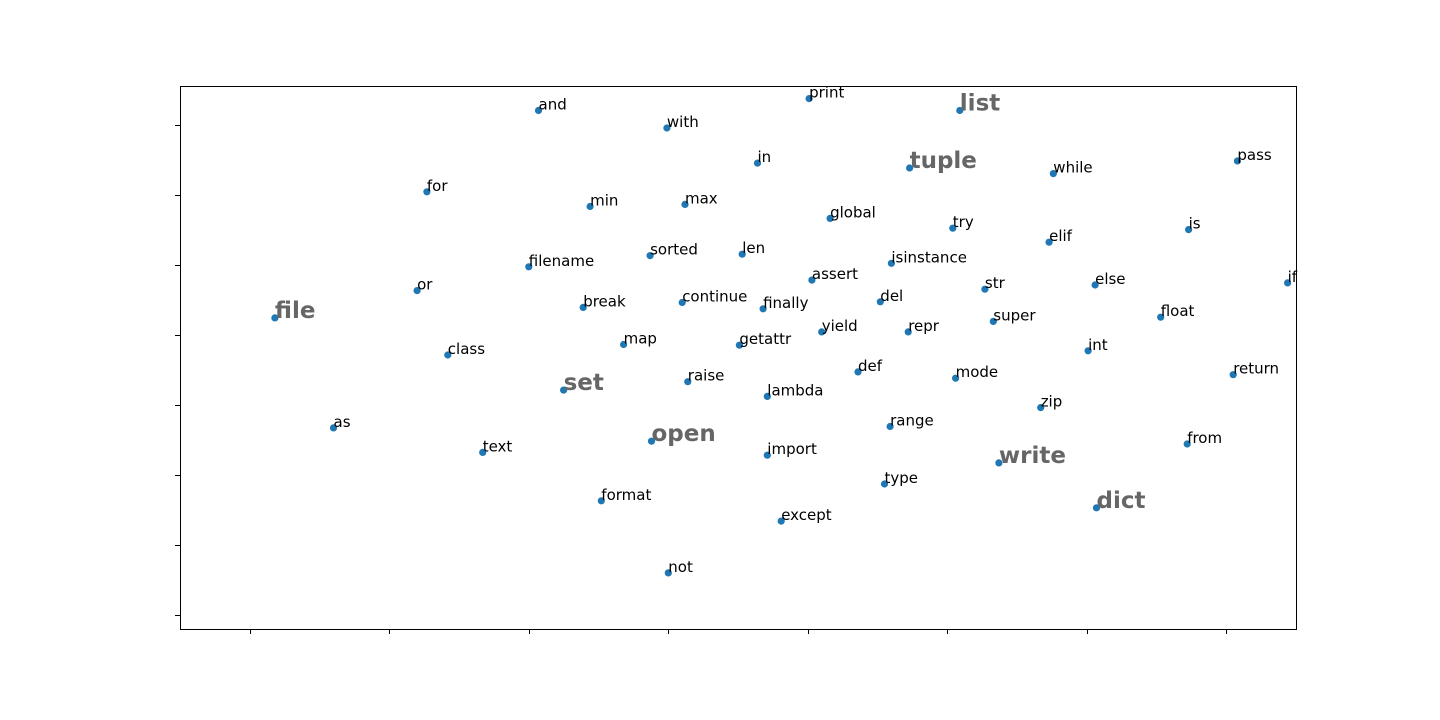 Image resolution: width=1440 pixels, height=720 pixels. I want to click on point-label-type: type, so click(902, 478).